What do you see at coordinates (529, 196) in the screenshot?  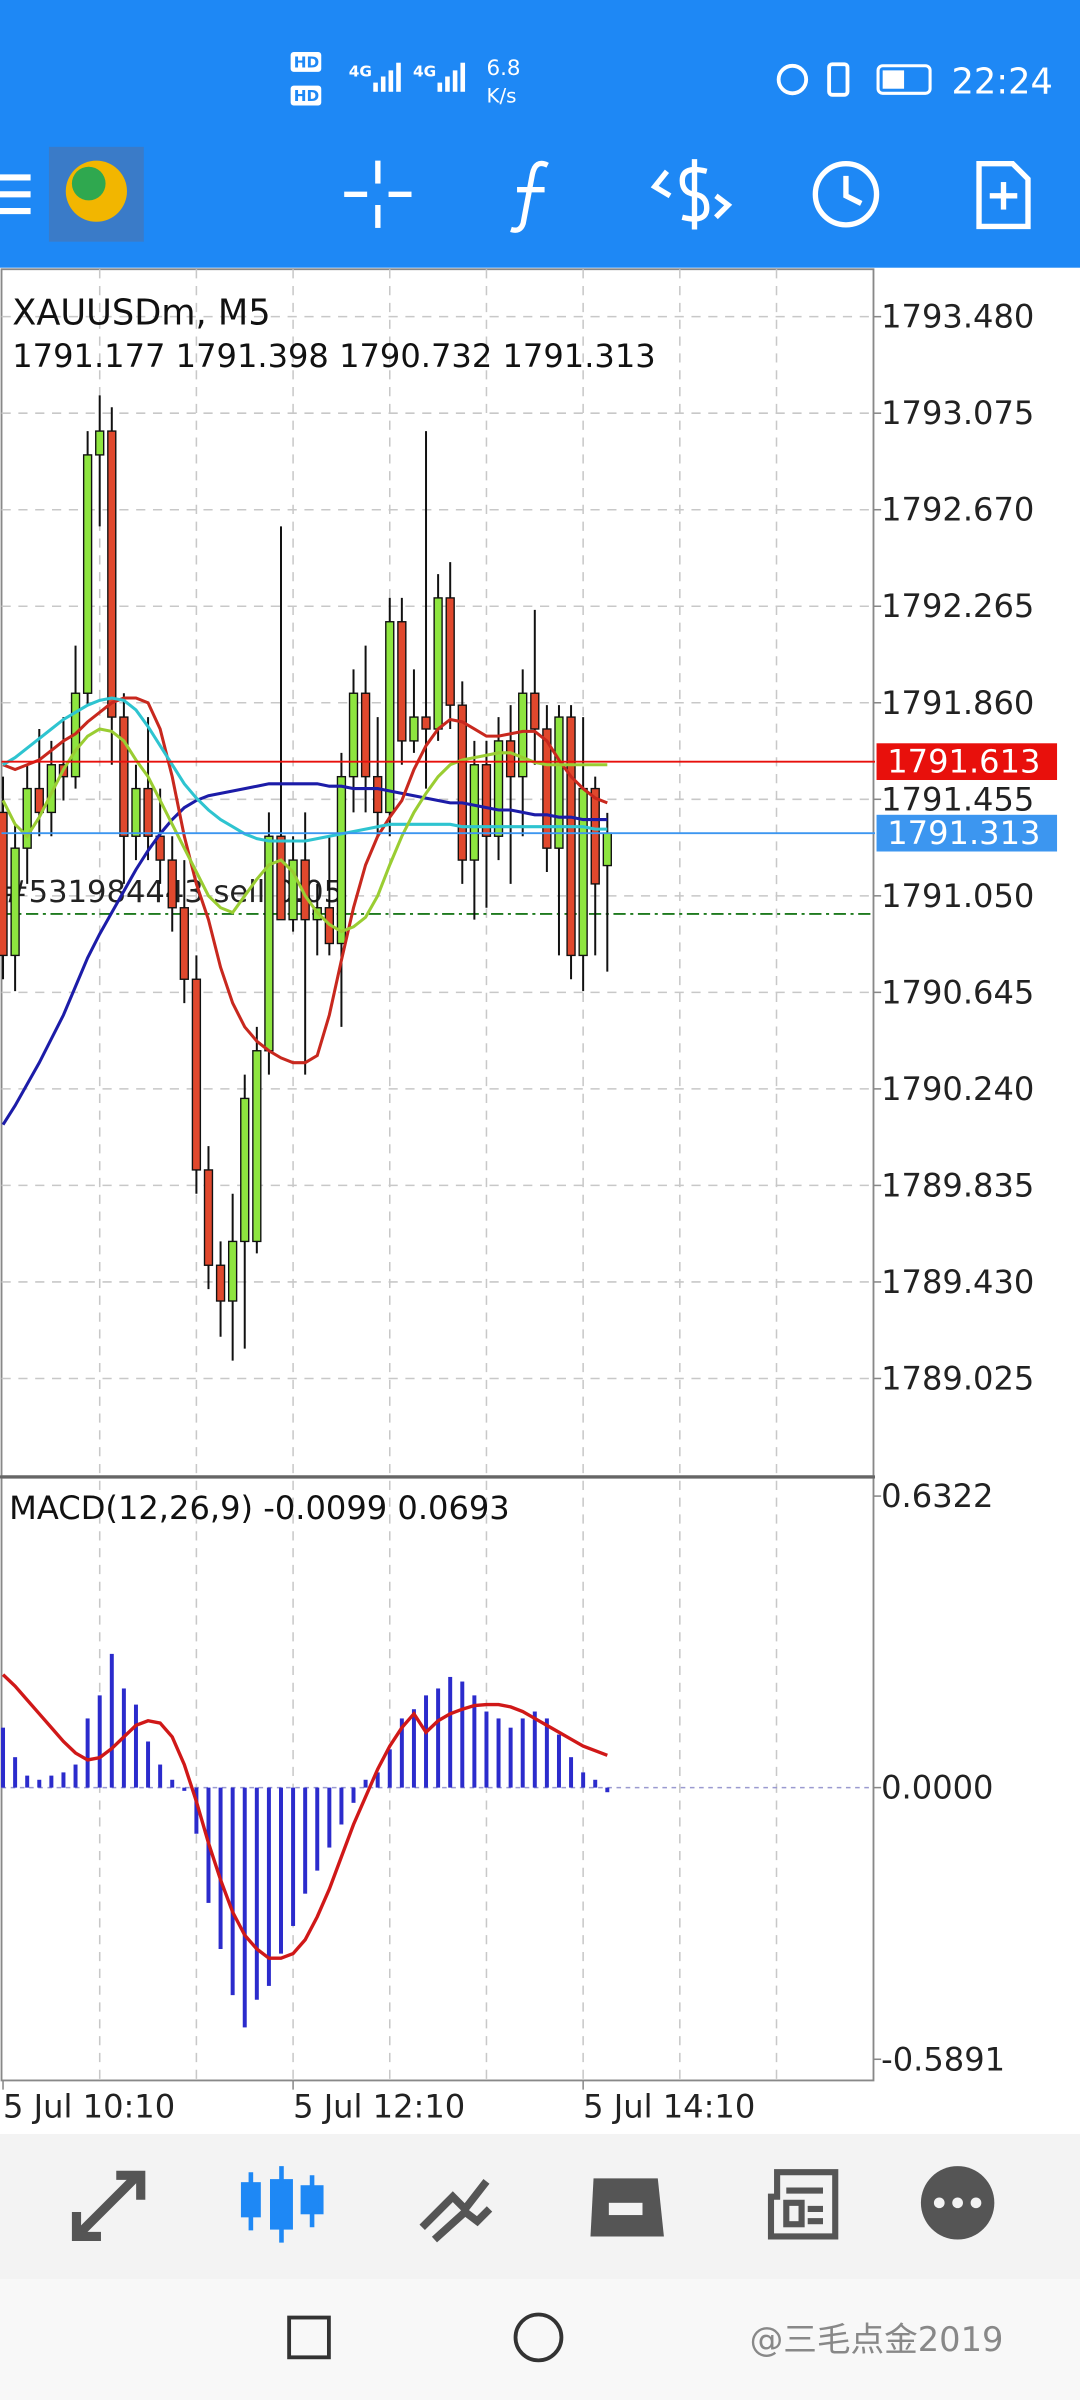 I see `indicators-button` at bounding box center [529, 196].